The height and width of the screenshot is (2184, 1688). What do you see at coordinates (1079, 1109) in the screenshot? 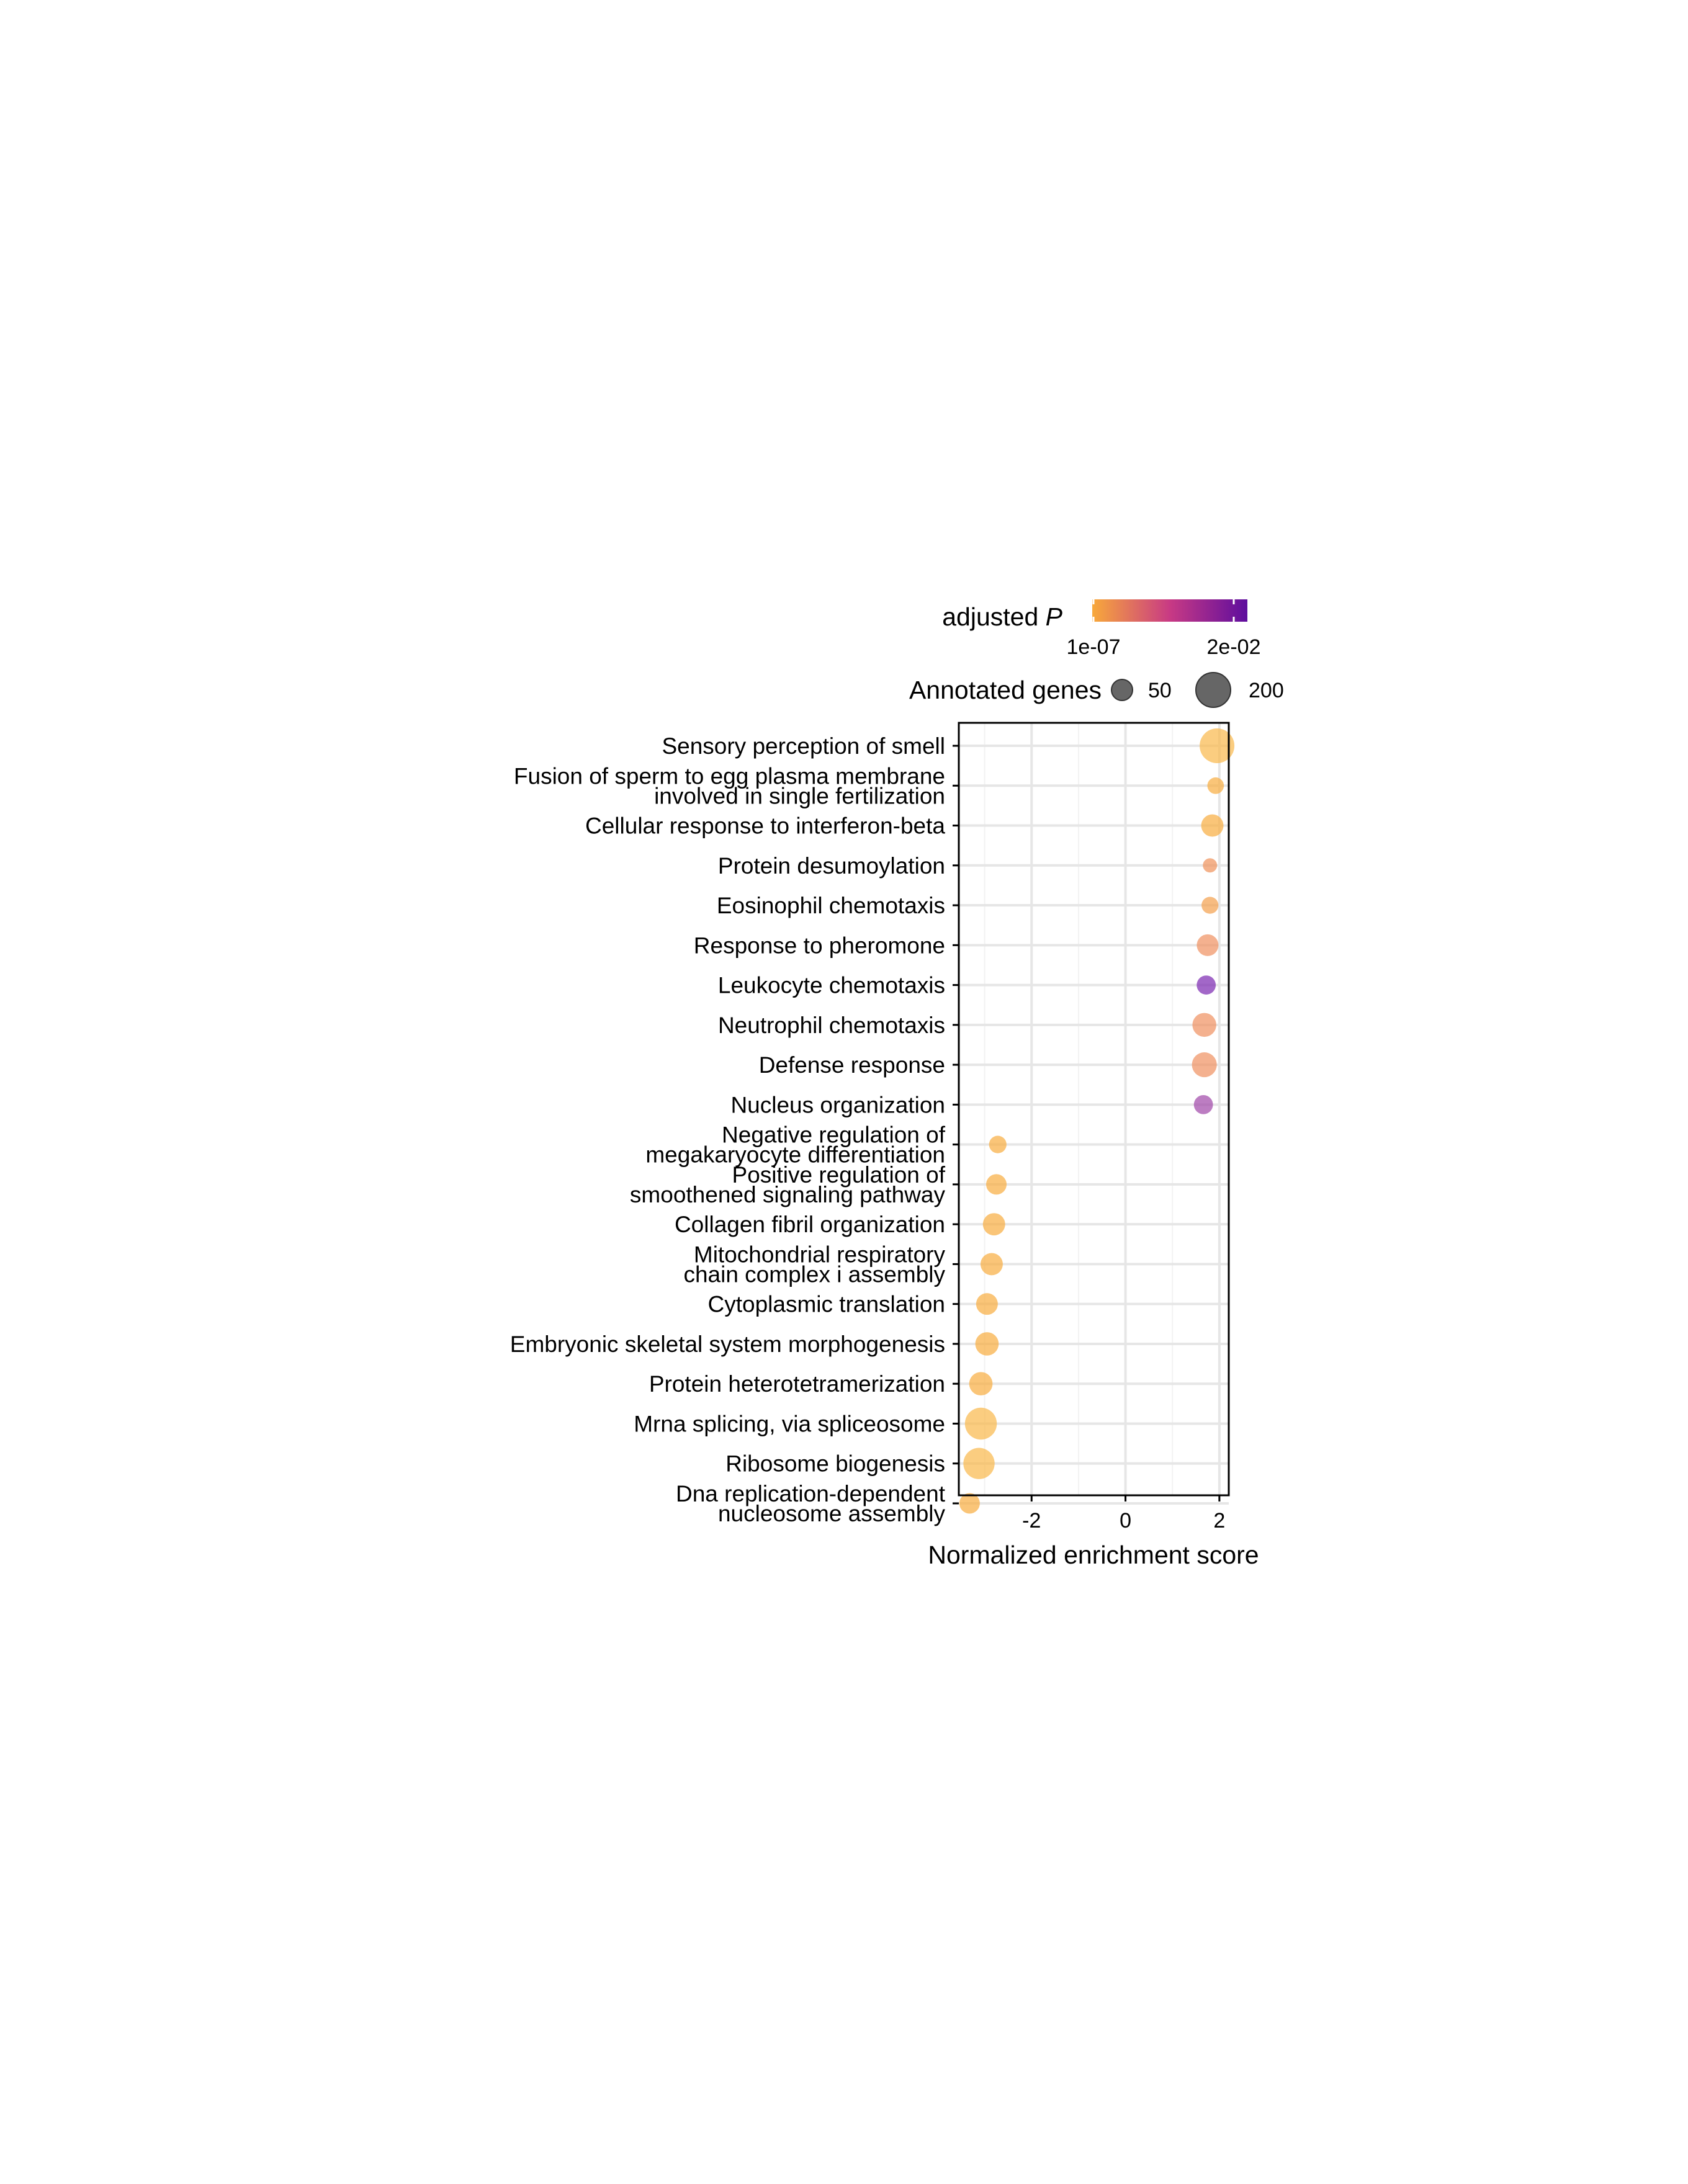
I see `grid-minor` at bounding box center [1079, 1109].